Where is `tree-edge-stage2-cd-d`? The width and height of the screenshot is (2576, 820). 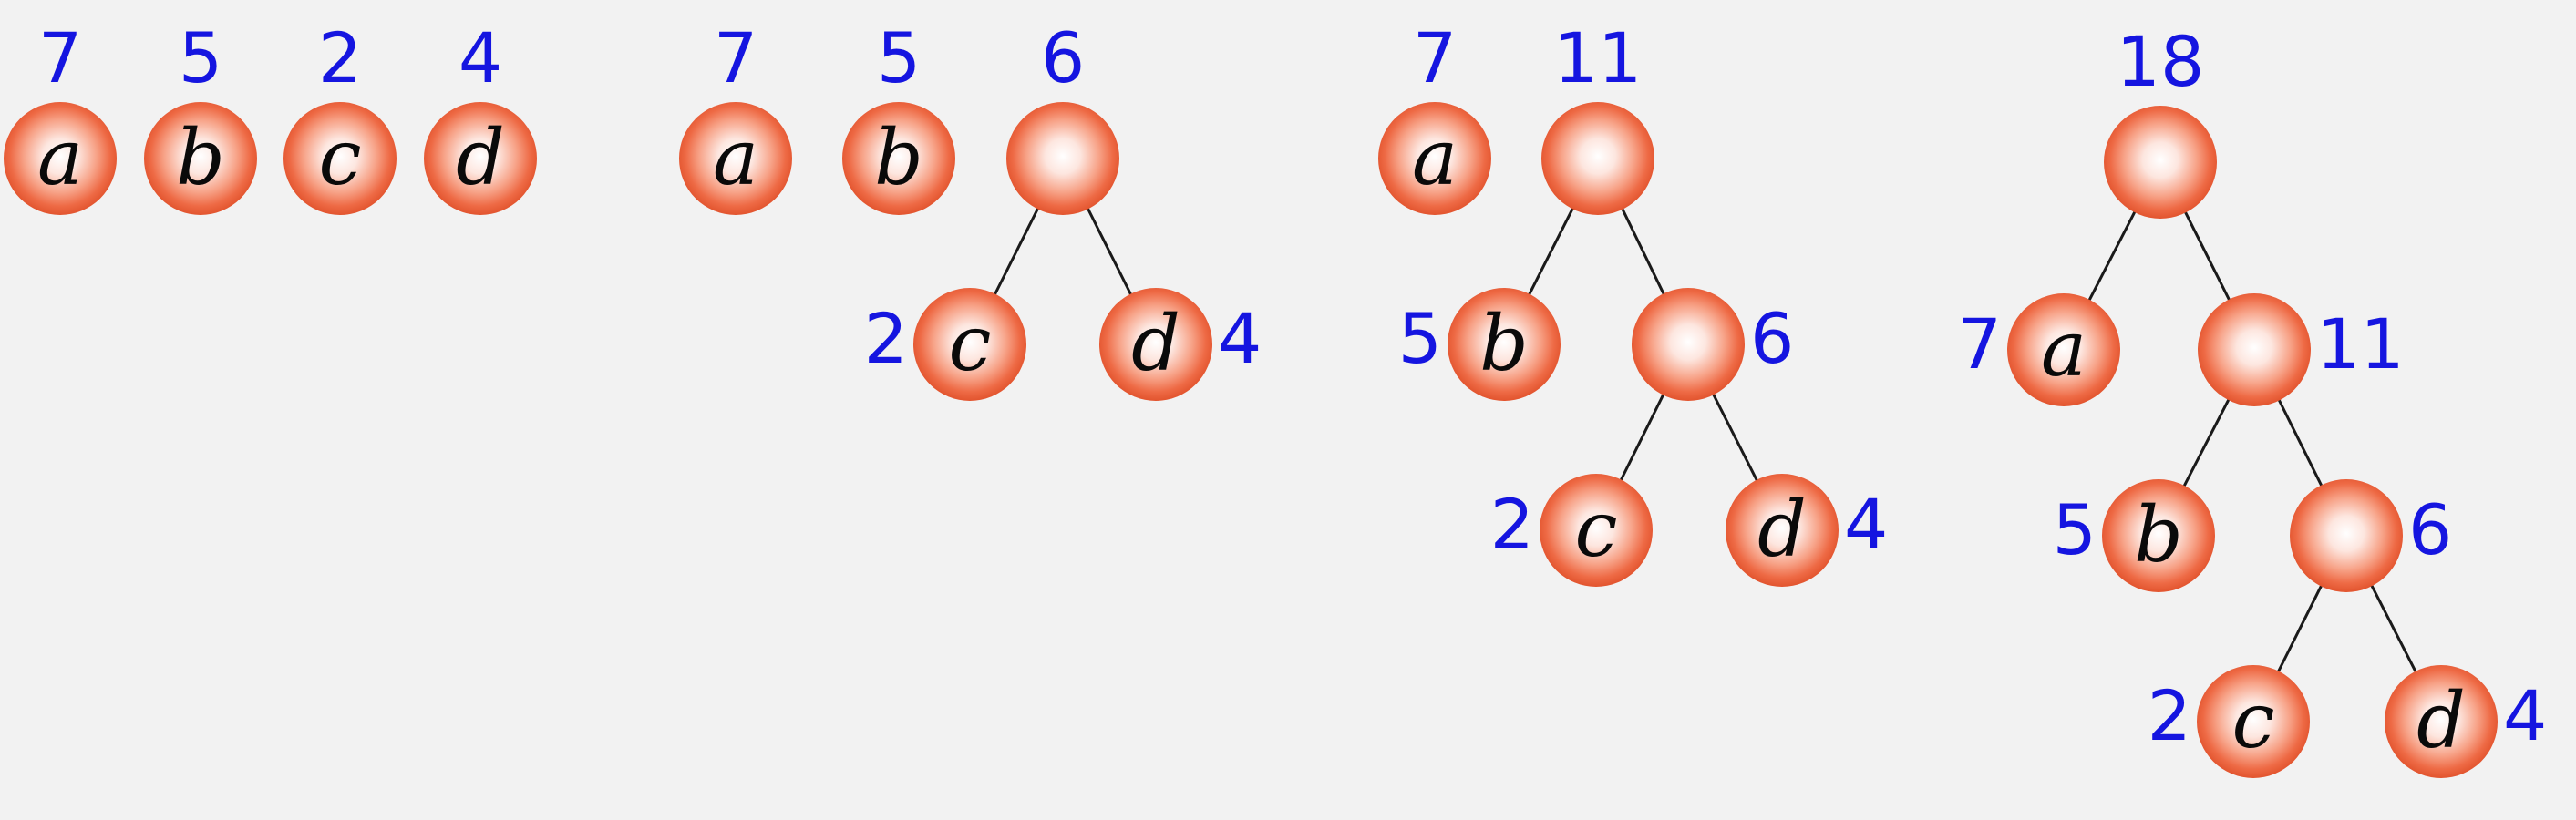
tree-edge-stage2-cd-d is located at coordinates (1109, 252).